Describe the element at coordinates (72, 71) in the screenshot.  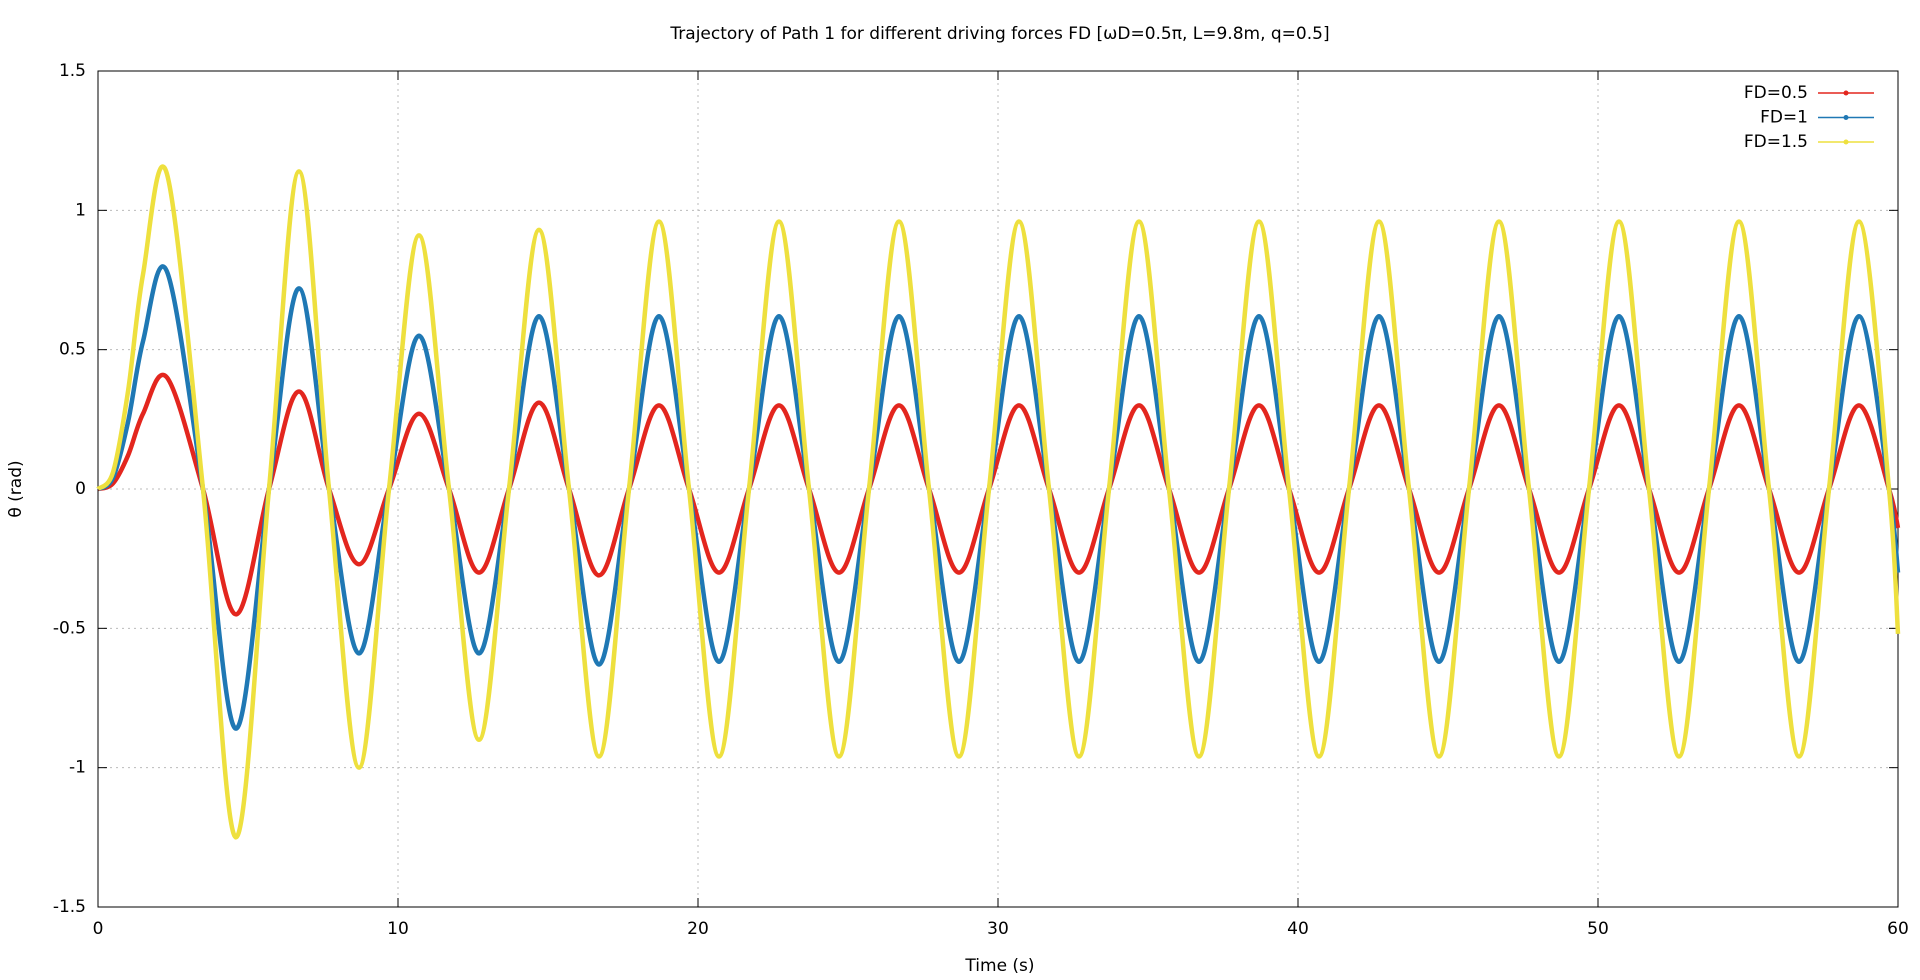
I see `y-tick-label: 1.5` at that location.